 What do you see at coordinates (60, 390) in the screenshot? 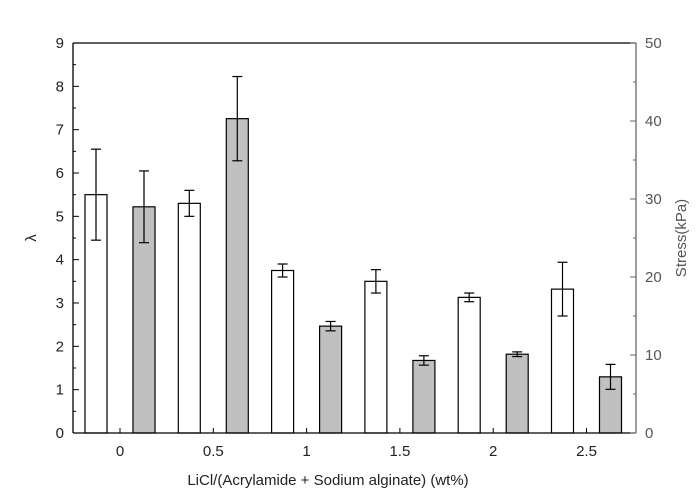
I see `y-left-tick-label-1: 1` at bounding box center [60, 390].